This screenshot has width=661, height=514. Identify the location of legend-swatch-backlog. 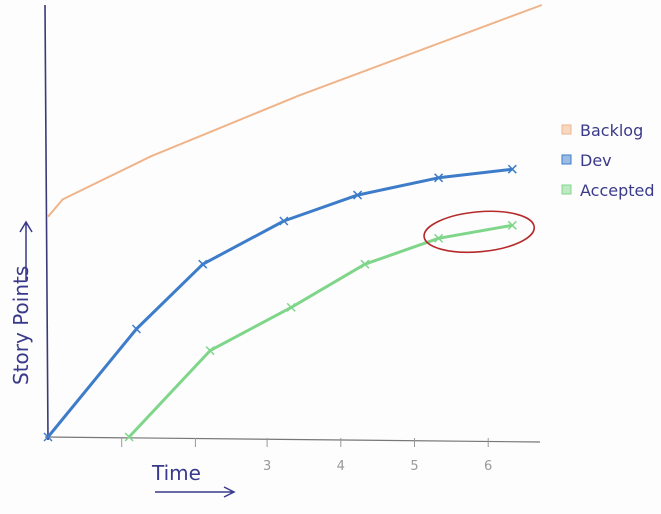
(566, 129).